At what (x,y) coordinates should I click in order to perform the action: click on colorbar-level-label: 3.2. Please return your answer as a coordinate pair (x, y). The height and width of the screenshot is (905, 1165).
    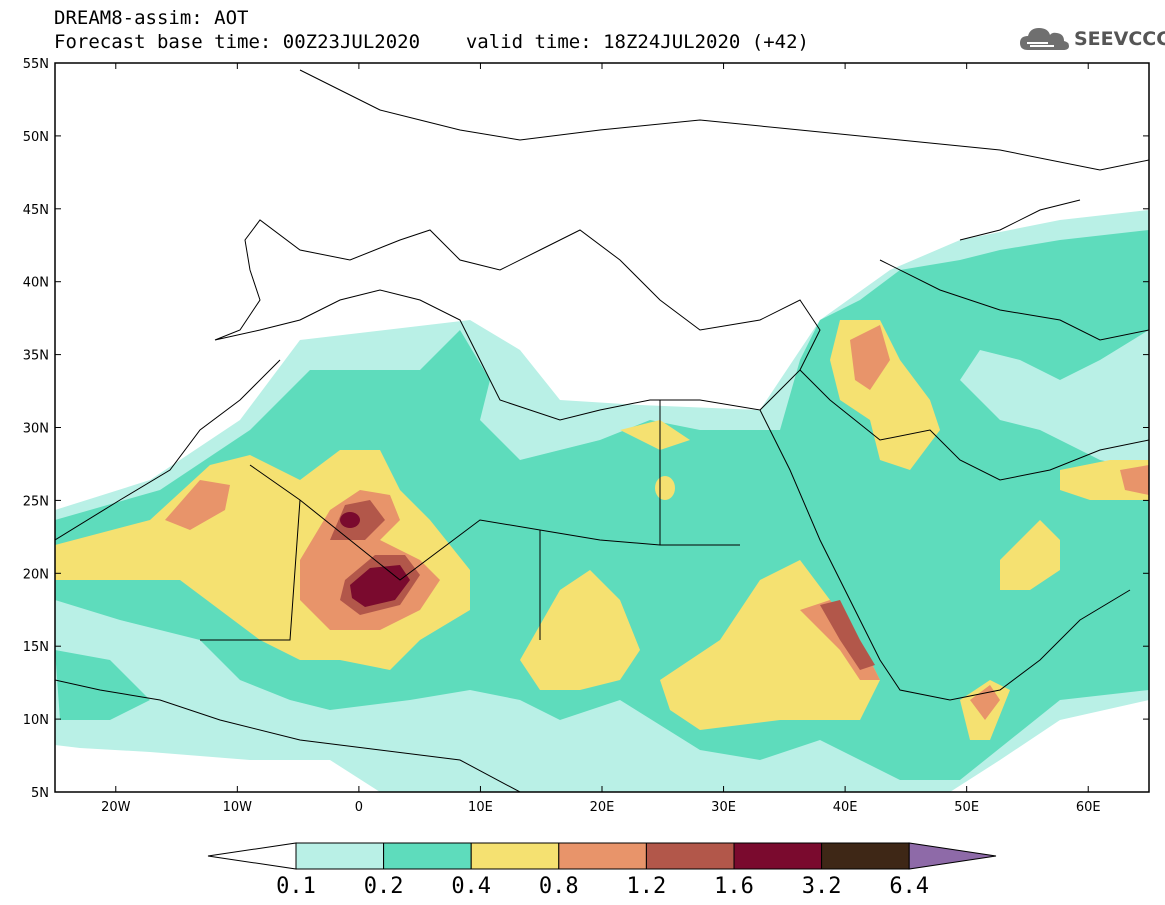
    Looking at the image, I should click on (822, 886).